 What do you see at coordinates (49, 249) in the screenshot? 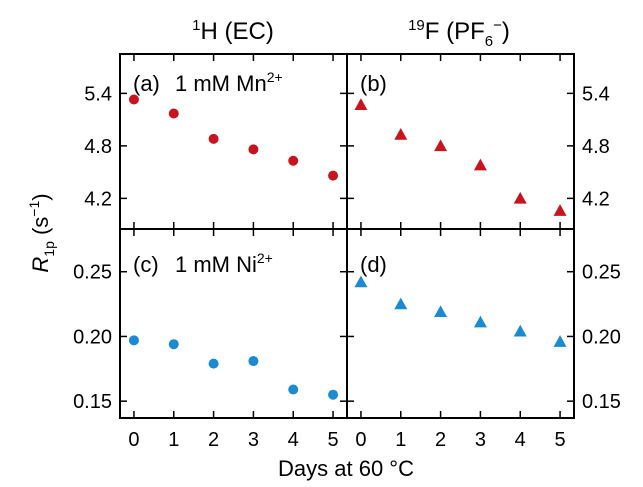
I see `y-axis-label-sub: 1p` at bounding box center [49, 249].